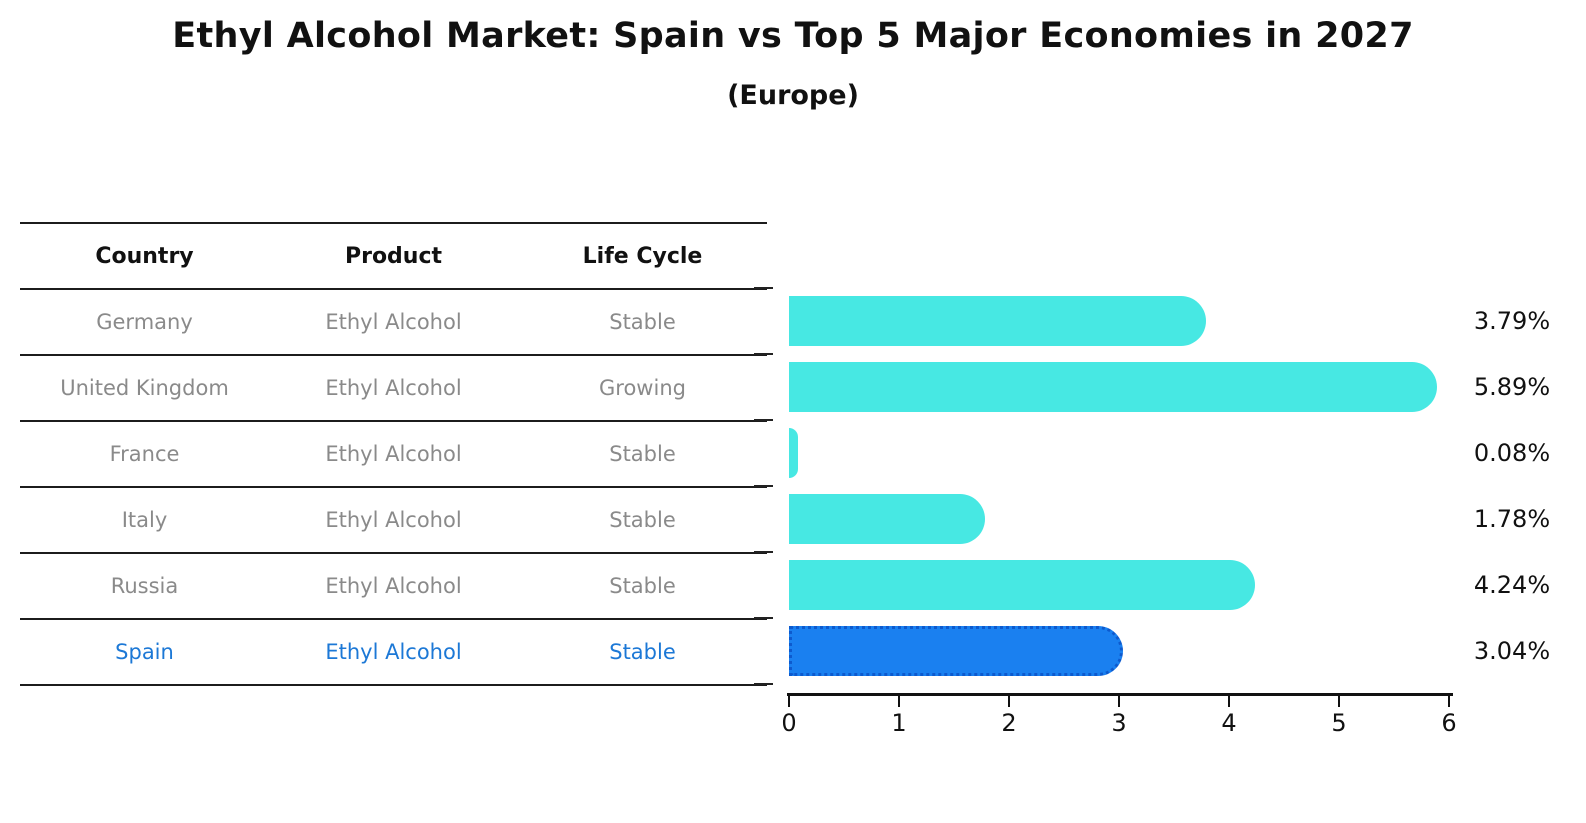 The image size is (1586, 823). What do you see at coordinates (1449, 723) in the screenshot?
I see `x-axis-tick-label: 6` at bounding box center [1449, 723].